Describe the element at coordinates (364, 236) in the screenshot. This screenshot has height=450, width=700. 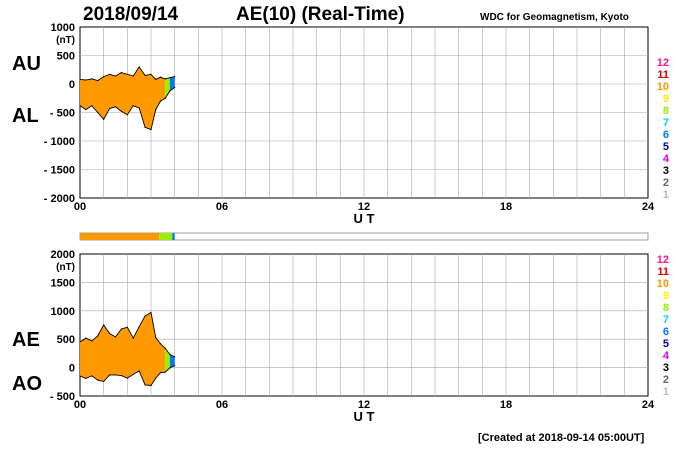
I see `station-coverage-bar` at that location.